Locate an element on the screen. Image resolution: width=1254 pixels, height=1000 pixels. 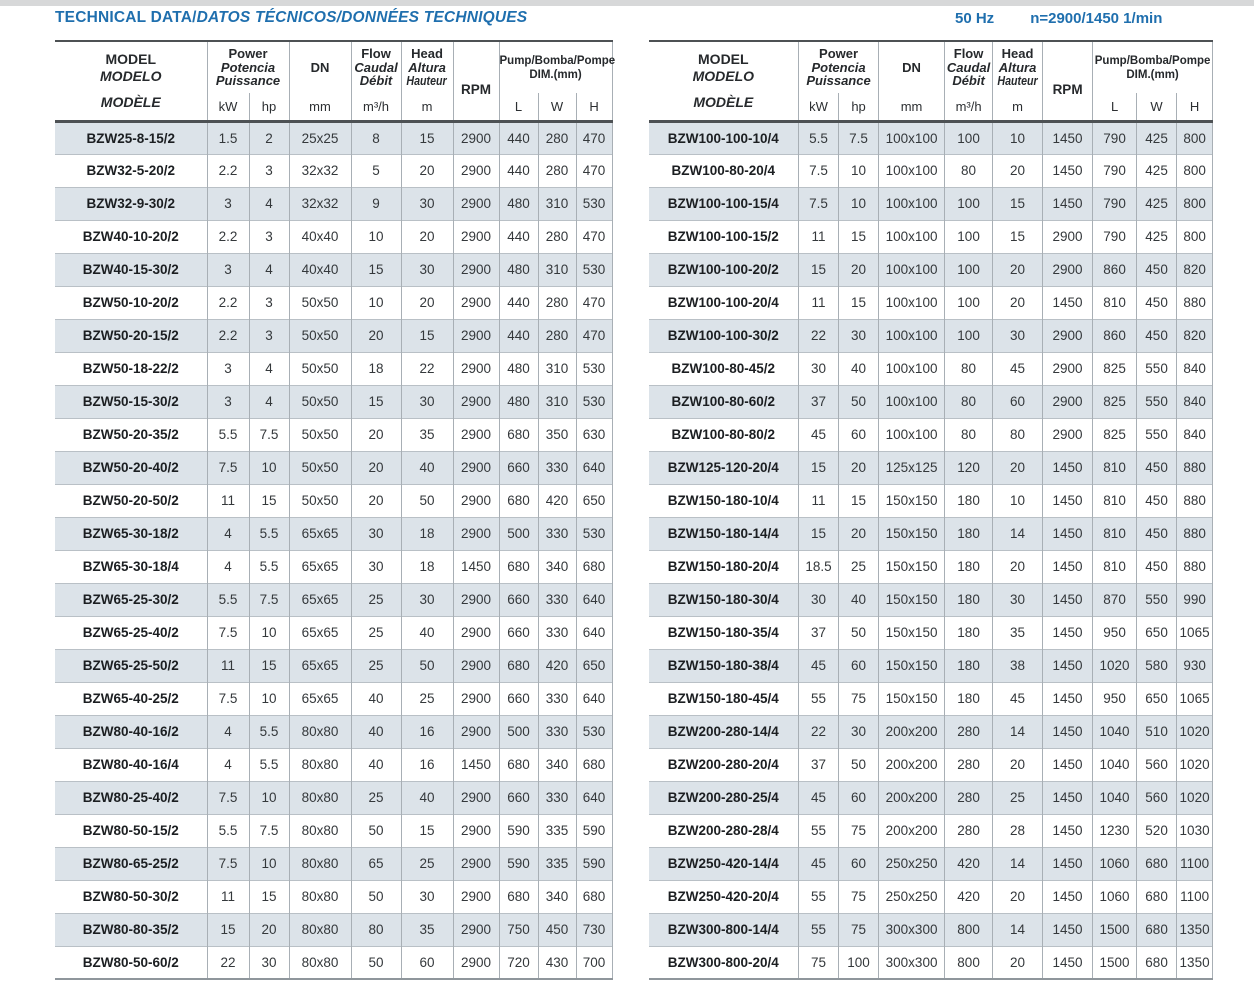
cell-model: BZW32-9-30/2 is located at coordinates (131, 203).